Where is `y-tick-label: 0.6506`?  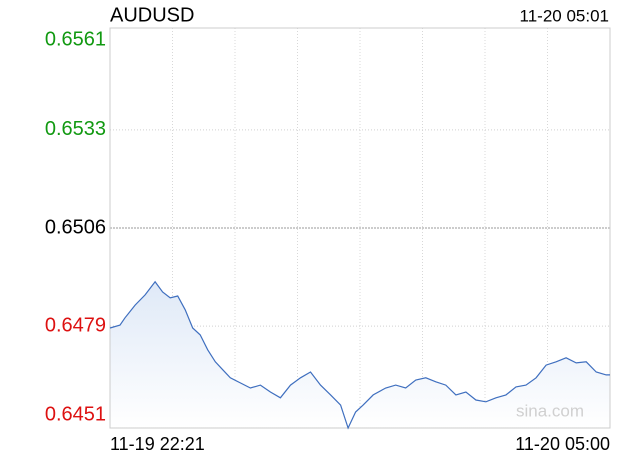 y-tick-label: 0.6506 is located at coordinates (75, 227).